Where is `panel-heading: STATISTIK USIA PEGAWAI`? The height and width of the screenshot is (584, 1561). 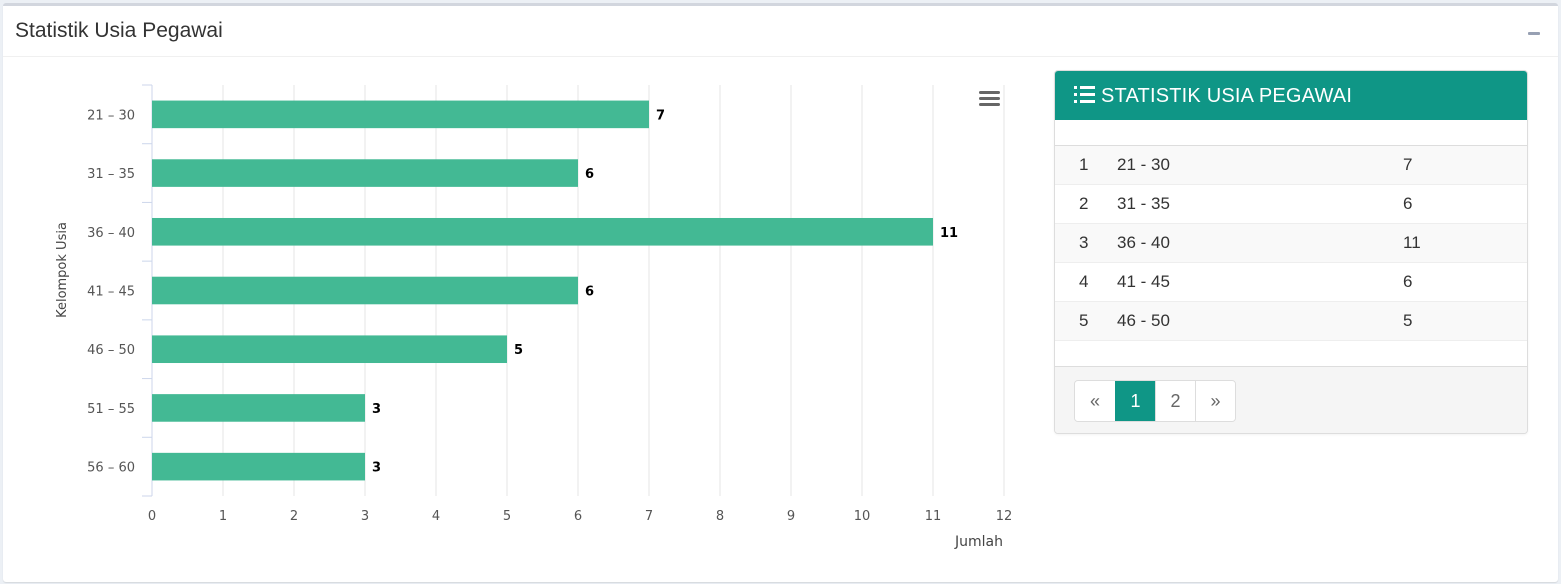 panel-heading: STATISTIK USIA PEGAWAI is located at coordinates (1291, 95).